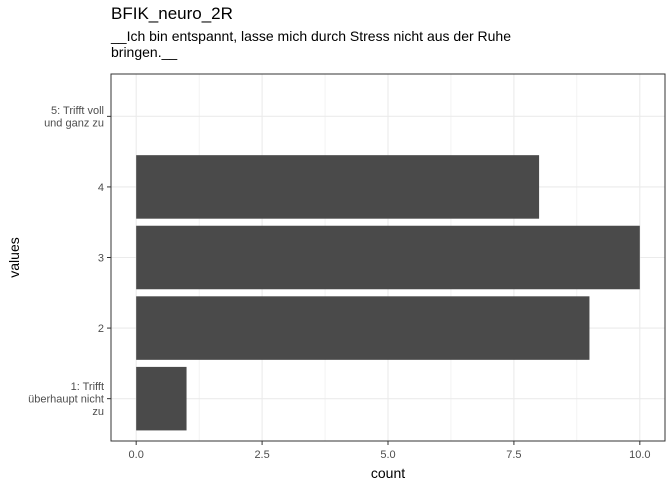 The height and width of the screenshot is (487, 672). What do you see at coordinates (388, 473) in the screenshot?
I see `x-axis-title: count` at bounding box center [388, 473].